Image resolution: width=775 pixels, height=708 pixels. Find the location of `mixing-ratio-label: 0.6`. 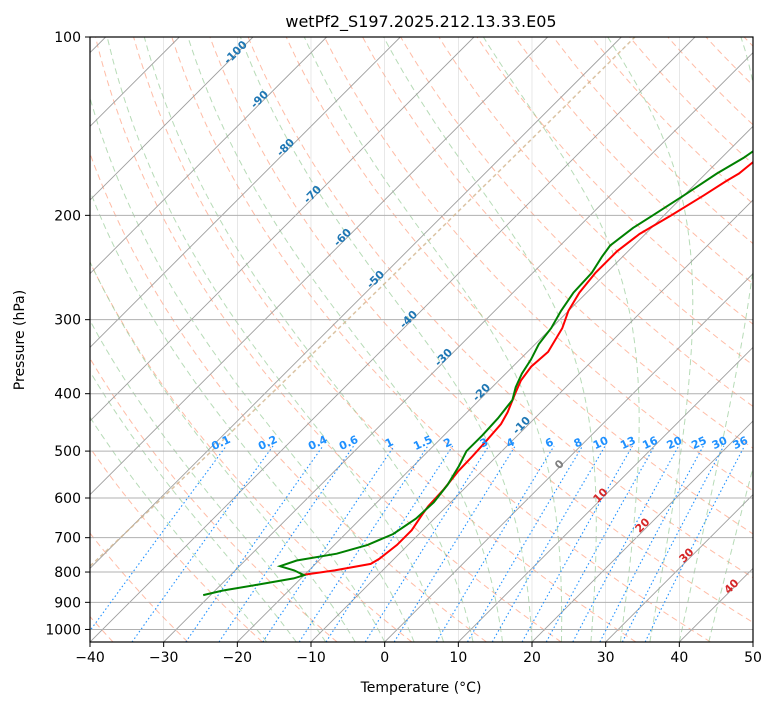

mixing-ratio-label: 0.6 is located at coordinates (348, 443).